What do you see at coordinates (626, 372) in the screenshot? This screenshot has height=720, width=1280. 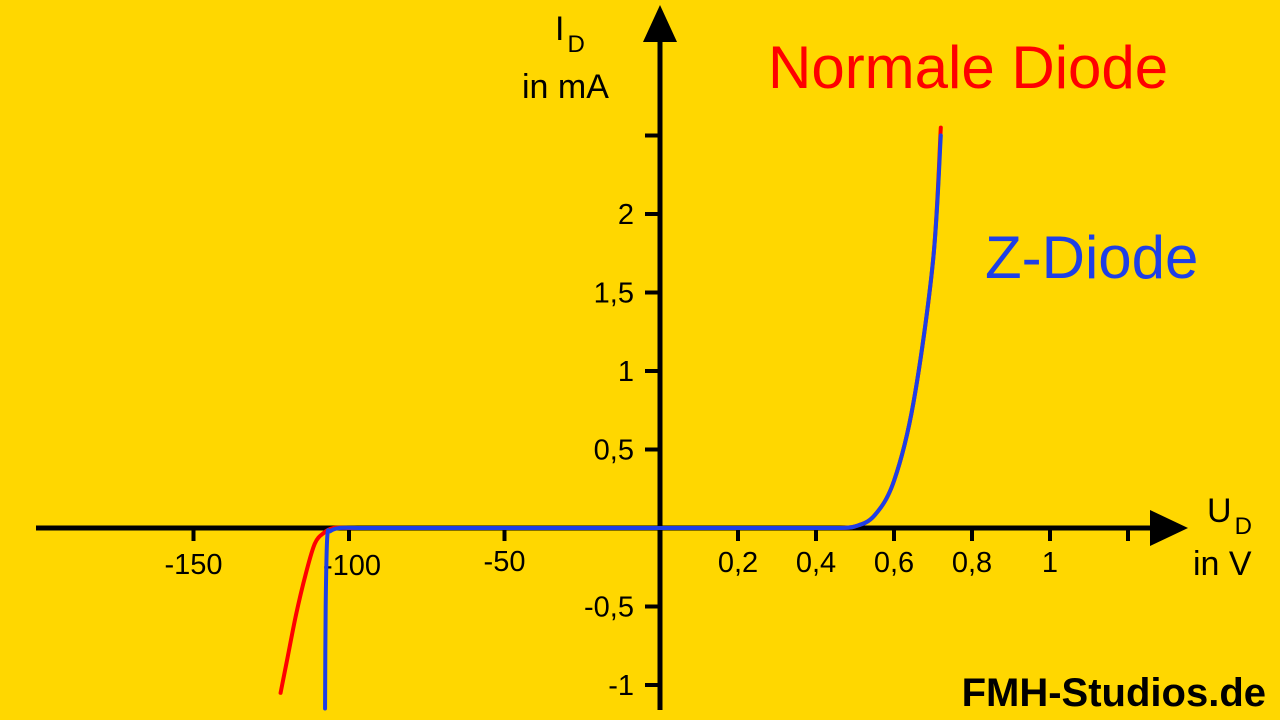 I see `y-tick-label: 1` at bounding box center [626, 372].